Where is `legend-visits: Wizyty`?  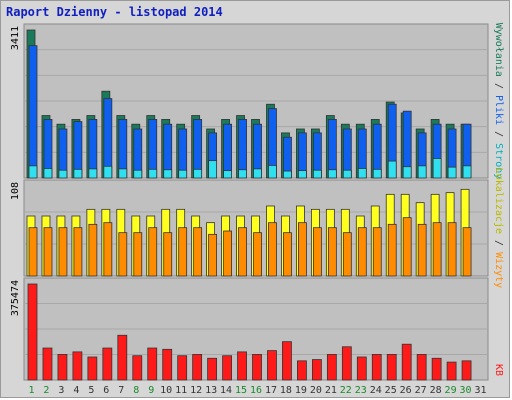
legend-visits: Wizyty is located at coordinates (498, 270).